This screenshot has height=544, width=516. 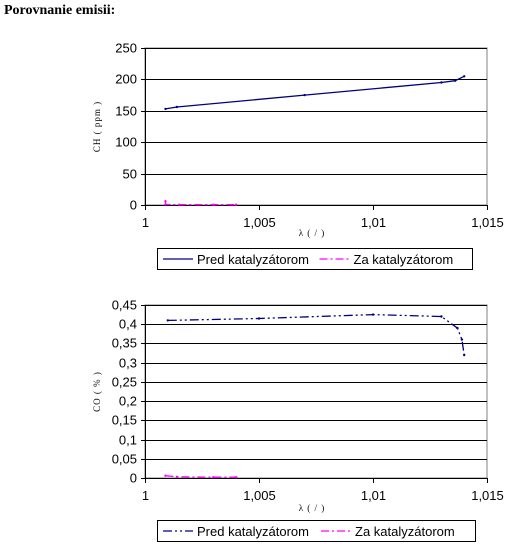 What do you see at coordinates (128, 324) in the screenshot?
I see `y-tick-label: 0,4` at bounding box center [128, 324].